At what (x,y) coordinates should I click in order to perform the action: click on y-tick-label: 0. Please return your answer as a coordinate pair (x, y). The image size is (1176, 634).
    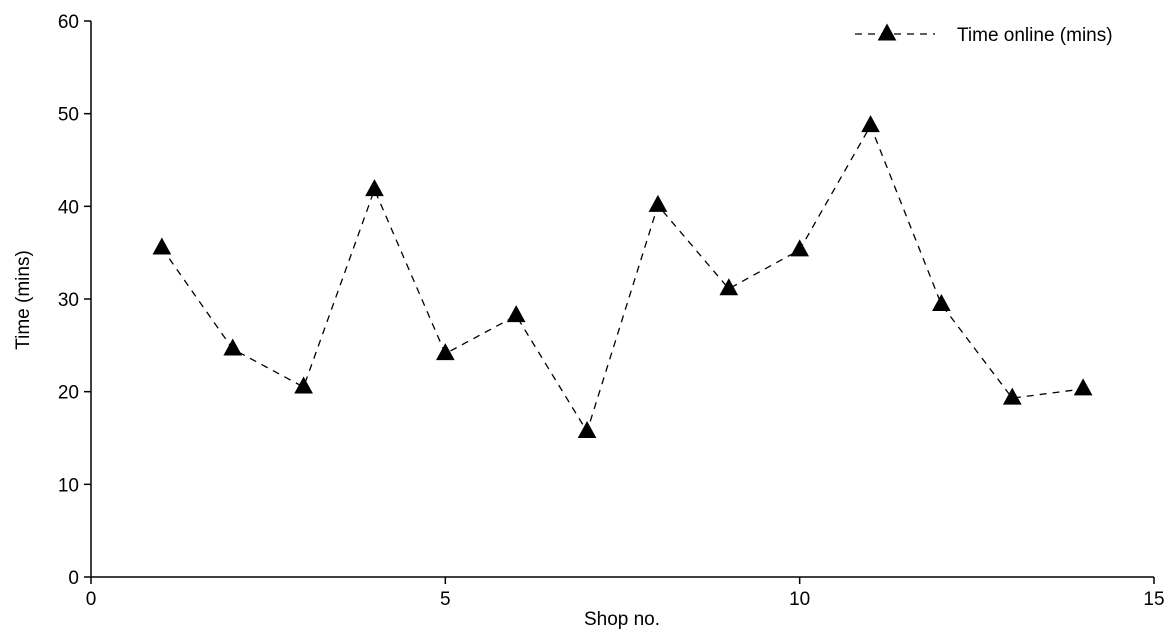
    Looking at the image, I should click on (73, 578).